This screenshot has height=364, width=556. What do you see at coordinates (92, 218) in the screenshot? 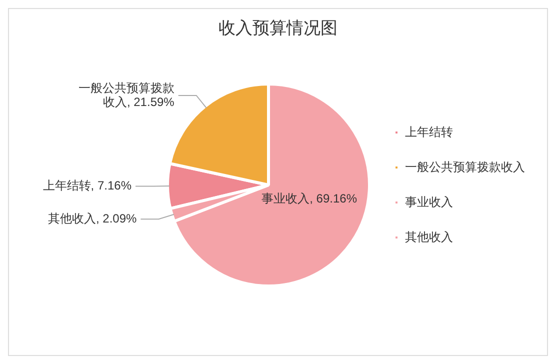
I see `data-label: 其他收入, 2.09%` at bounding box center [92, 218].